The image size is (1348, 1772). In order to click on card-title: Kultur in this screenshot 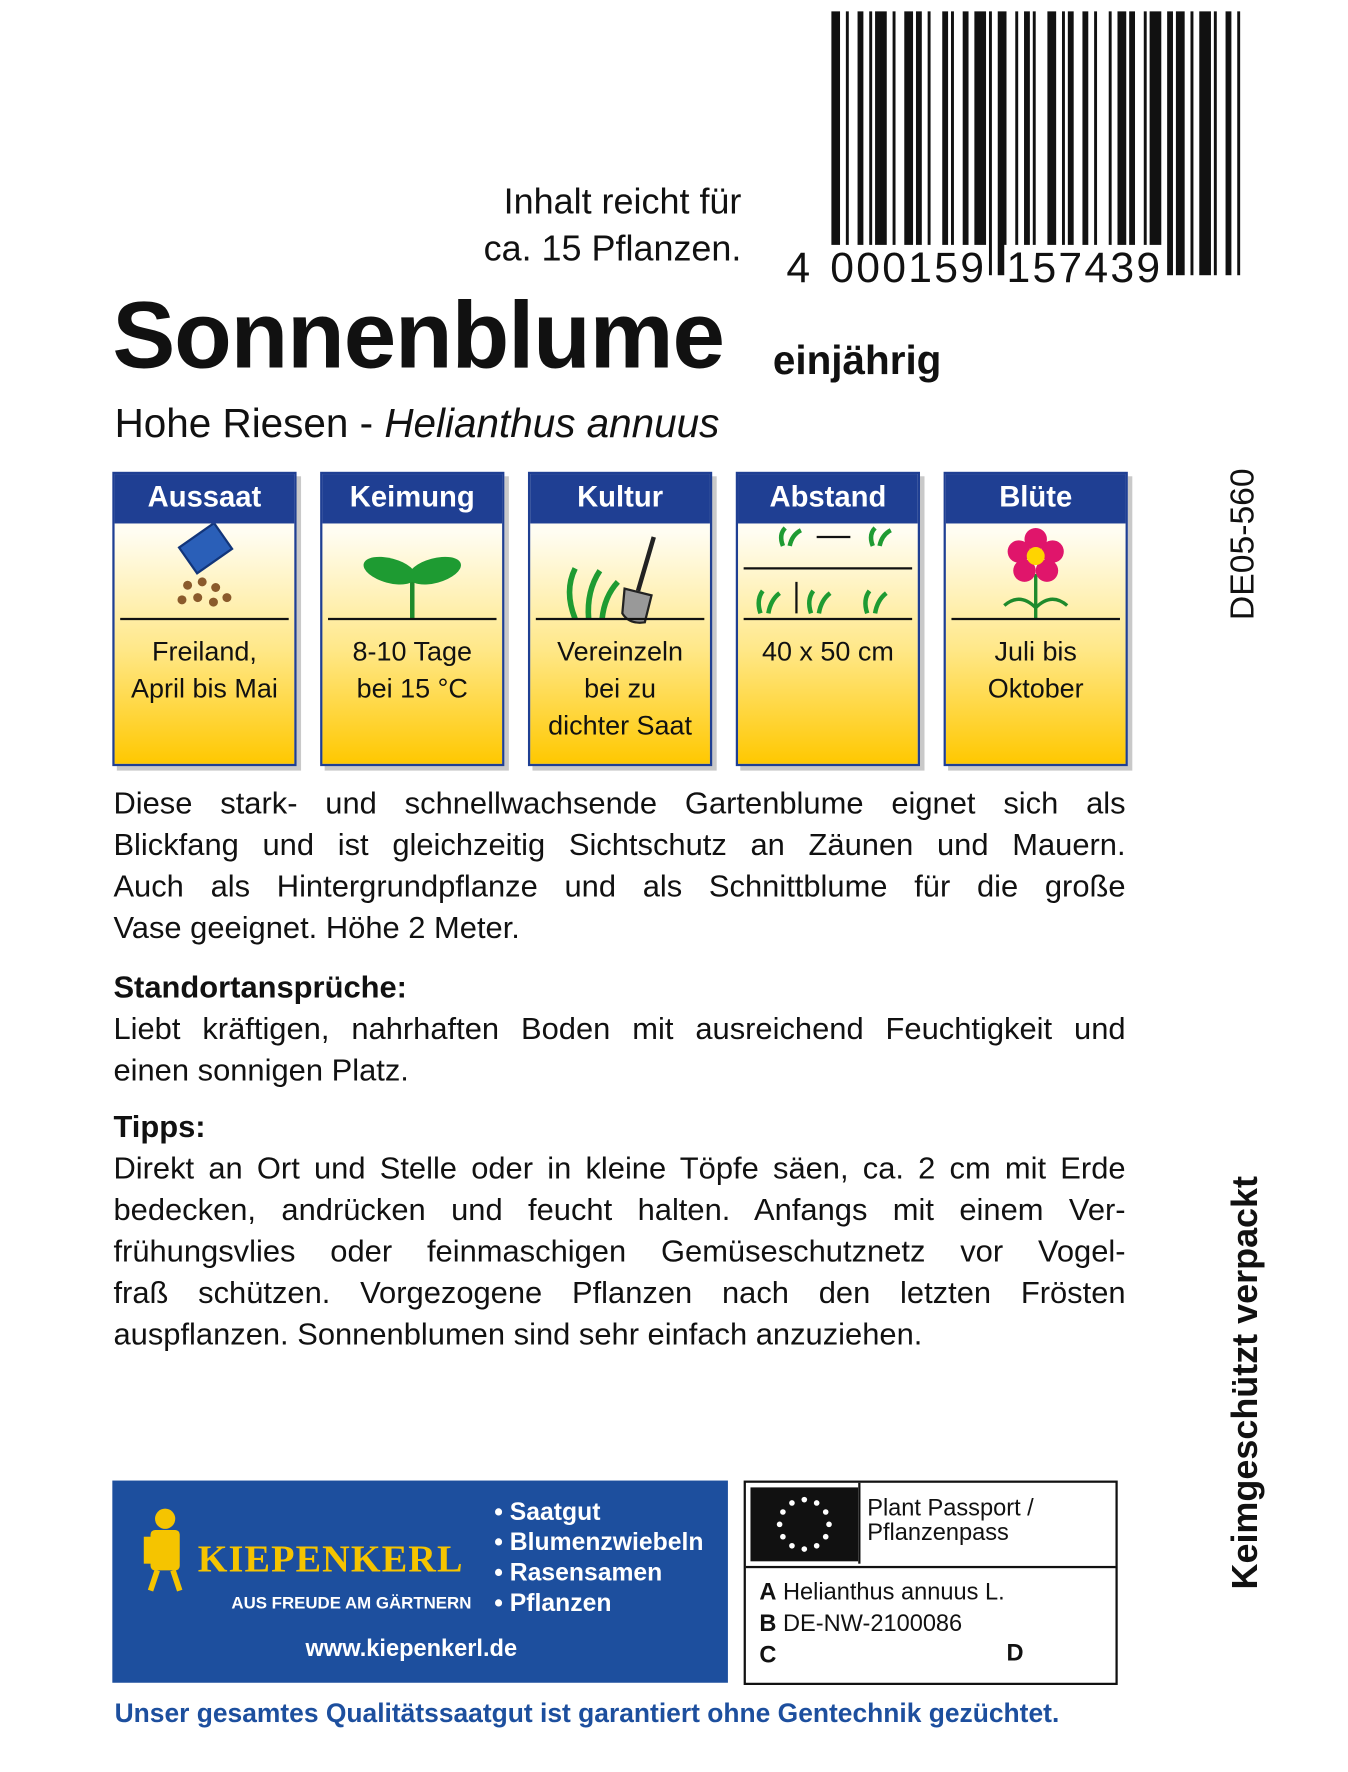, I will do `click(620, 499)`.